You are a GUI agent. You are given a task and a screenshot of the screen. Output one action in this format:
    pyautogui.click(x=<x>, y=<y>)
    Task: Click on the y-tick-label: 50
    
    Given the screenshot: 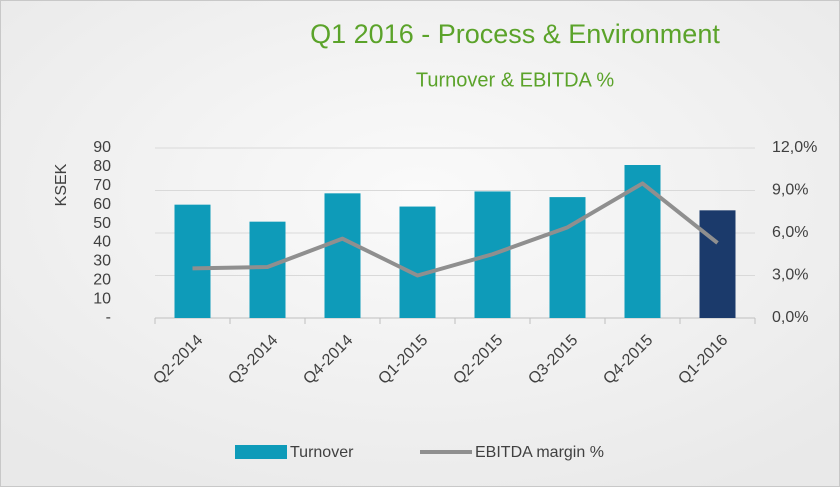 What is the action you would take?
    pyautogui.click(x=102, y=223)
    